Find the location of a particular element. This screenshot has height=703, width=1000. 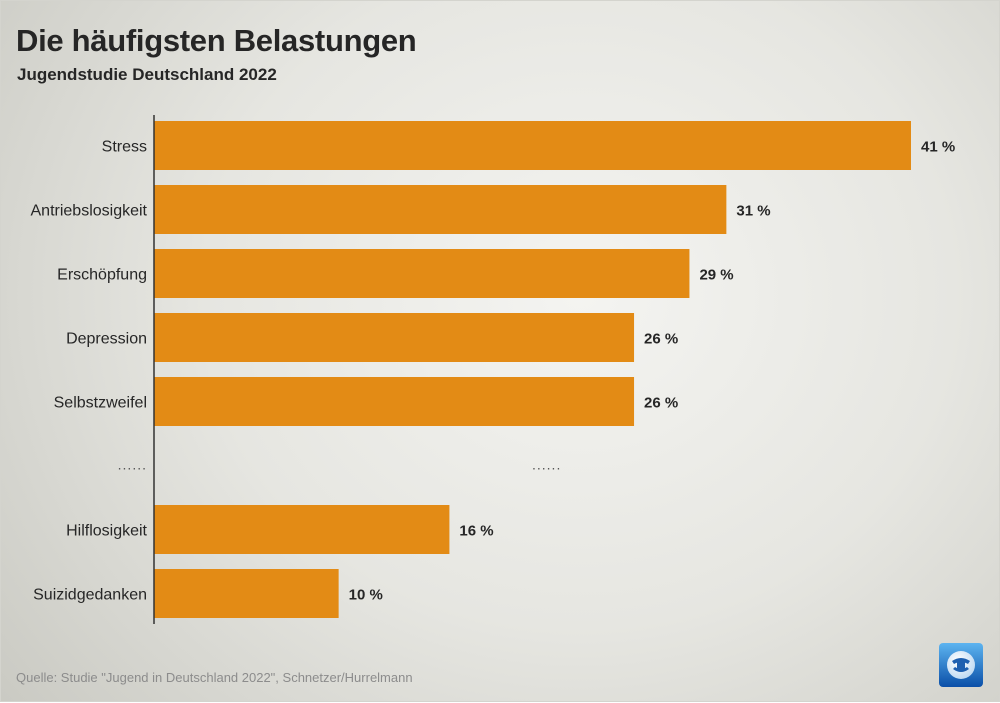

bar-suizidgedanken is located at coordinates (246, 593).